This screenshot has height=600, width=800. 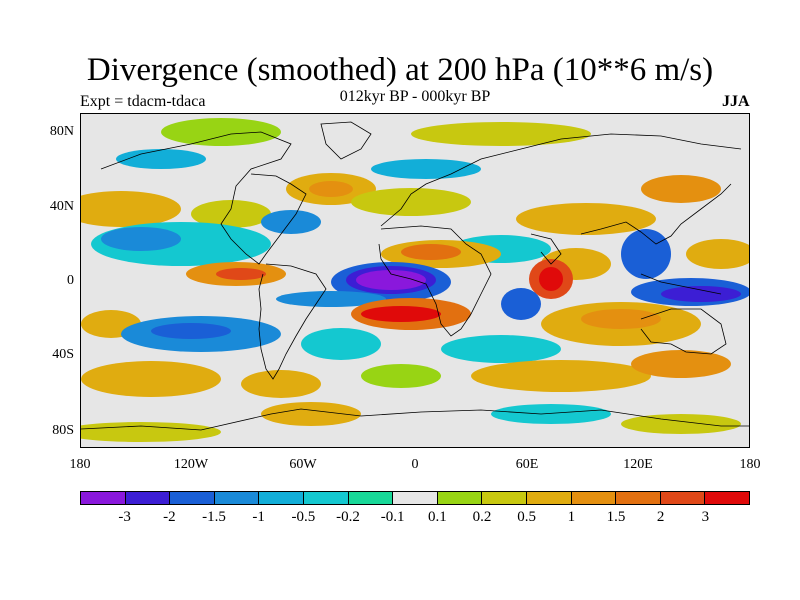 I want to click on colorbar-label: 1.5, so click(x=616, y=517).